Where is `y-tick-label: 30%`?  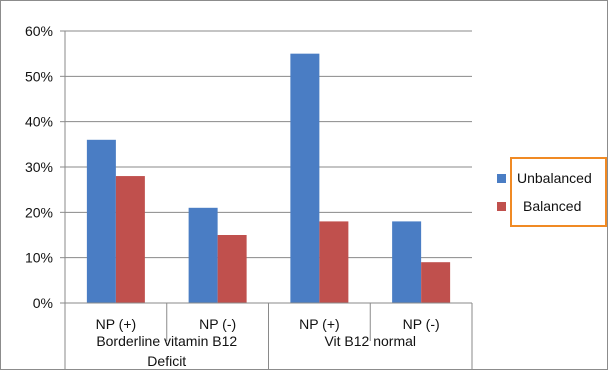
y-tick-label: 30% is located at coordinates (39, 167).